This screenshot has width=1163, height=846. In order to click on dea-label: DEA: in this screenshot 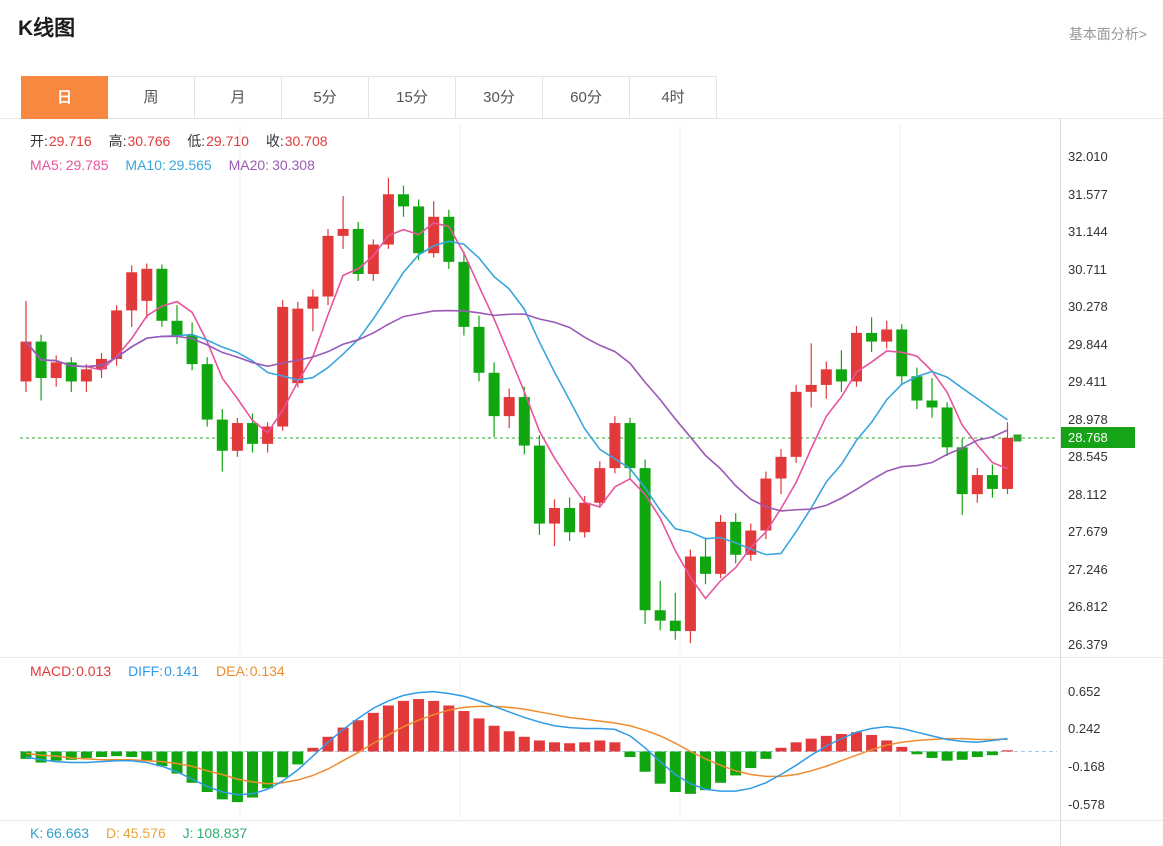, I will do `click(232, 671)`.